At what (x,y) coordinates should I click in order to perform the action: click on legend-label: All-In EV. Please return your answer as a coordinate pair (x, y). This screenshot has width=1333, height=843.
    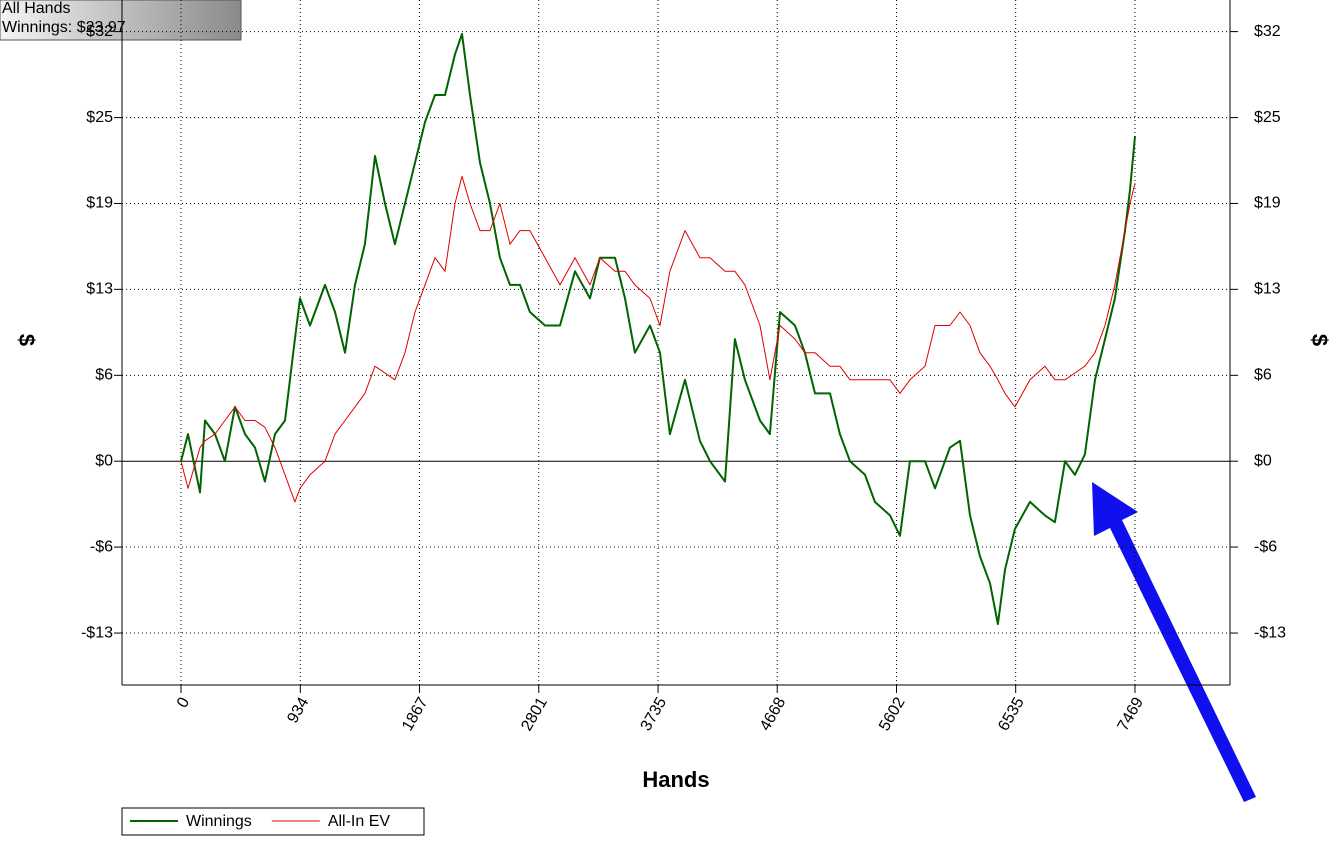
    Looking at the image, I should click on (359, 821).